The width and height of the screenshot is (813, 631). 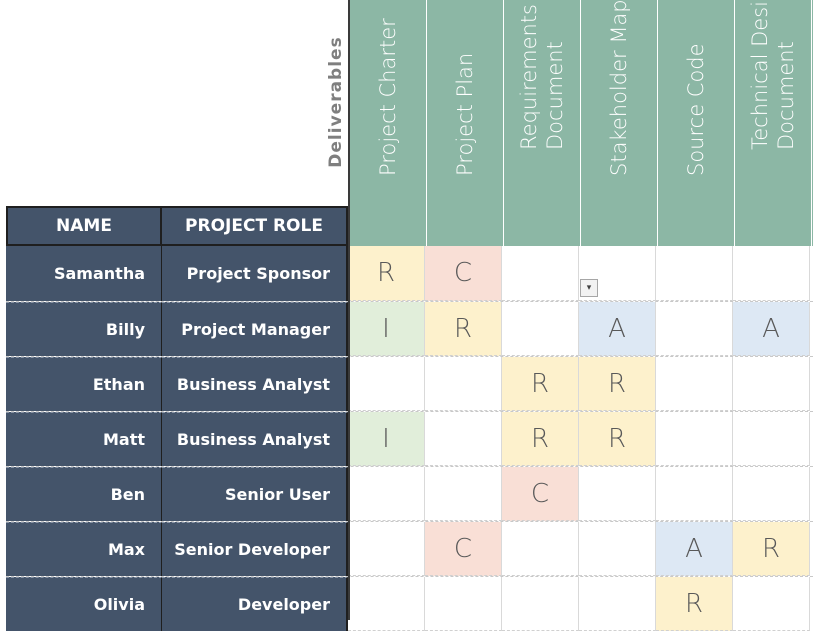 I want to click on name-column-header: NAME, so click(x=85, y=226).